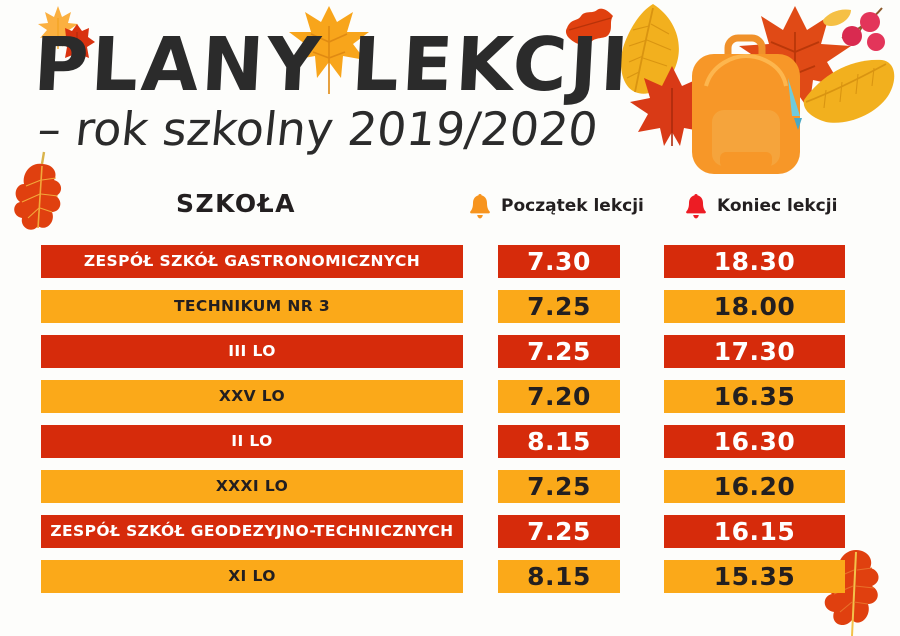  What do you see at coordinates (754, 351) in the screenshot?
I see `cell-lesson-end-time: 17.30` at bounding box center [754, 351].